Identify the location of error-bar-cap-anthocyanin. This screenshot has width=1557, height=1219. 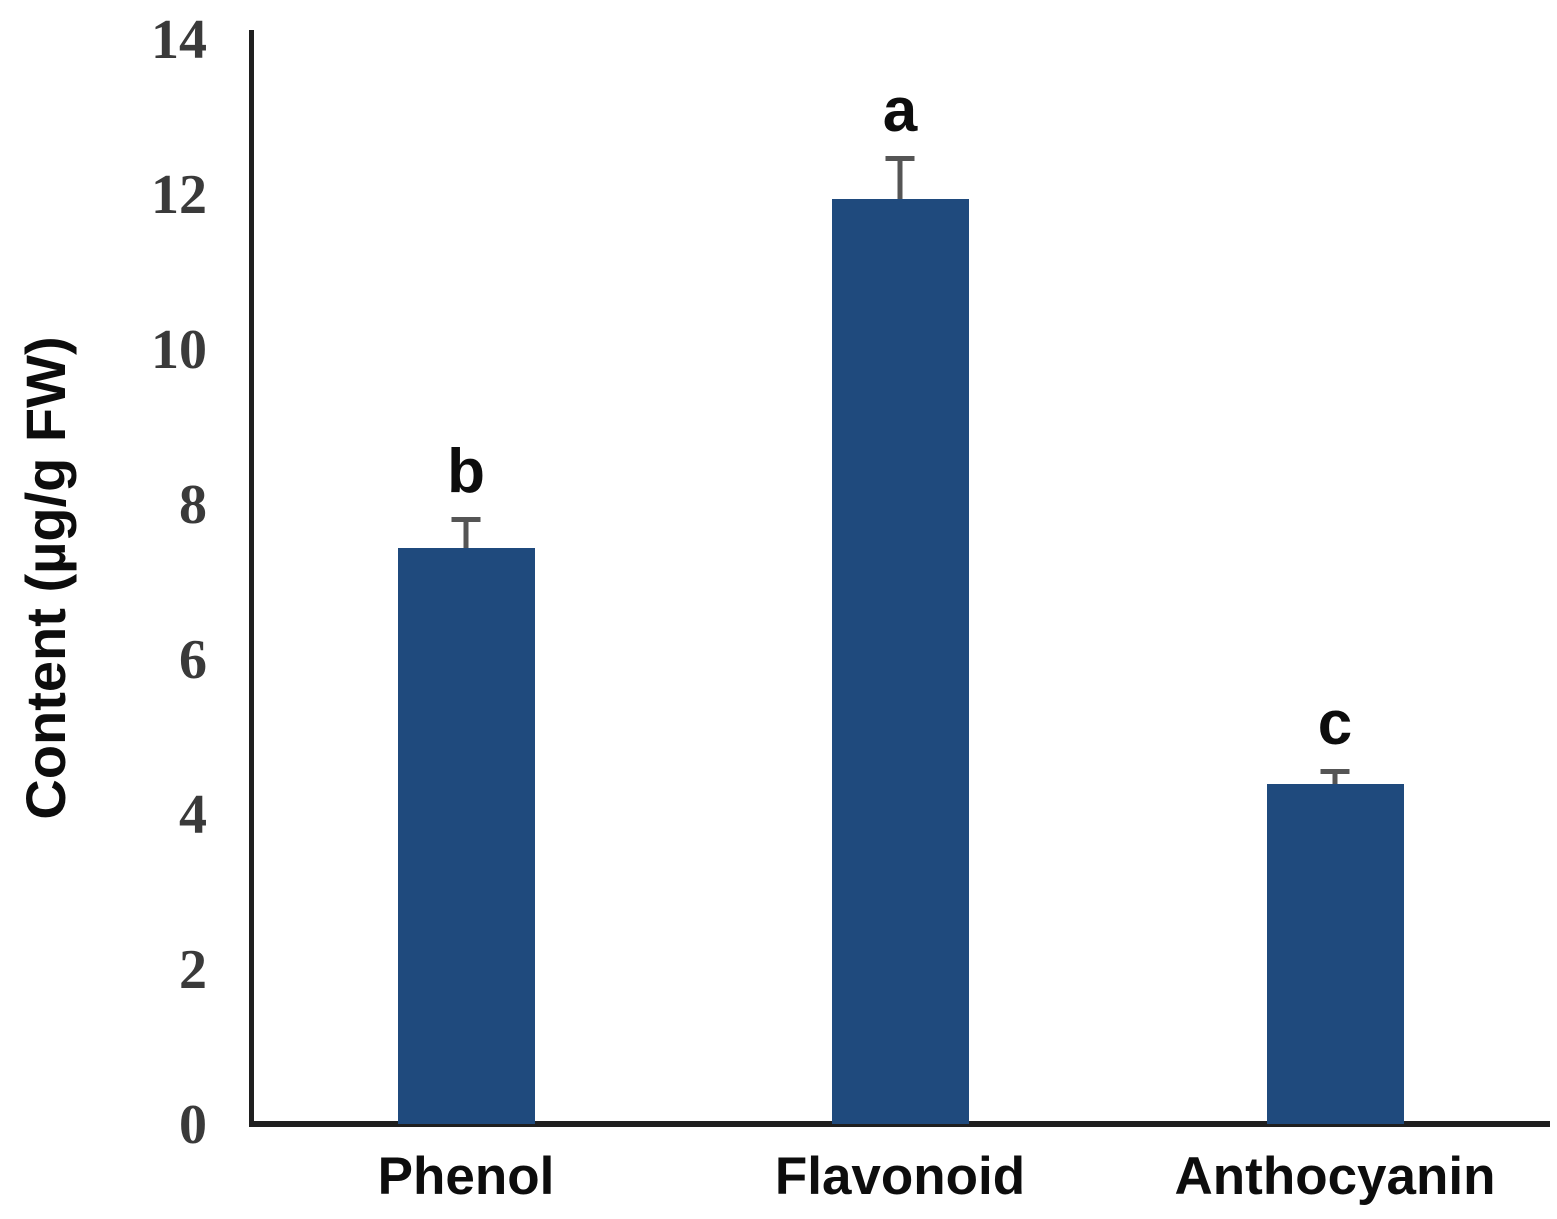
(1335, 771).